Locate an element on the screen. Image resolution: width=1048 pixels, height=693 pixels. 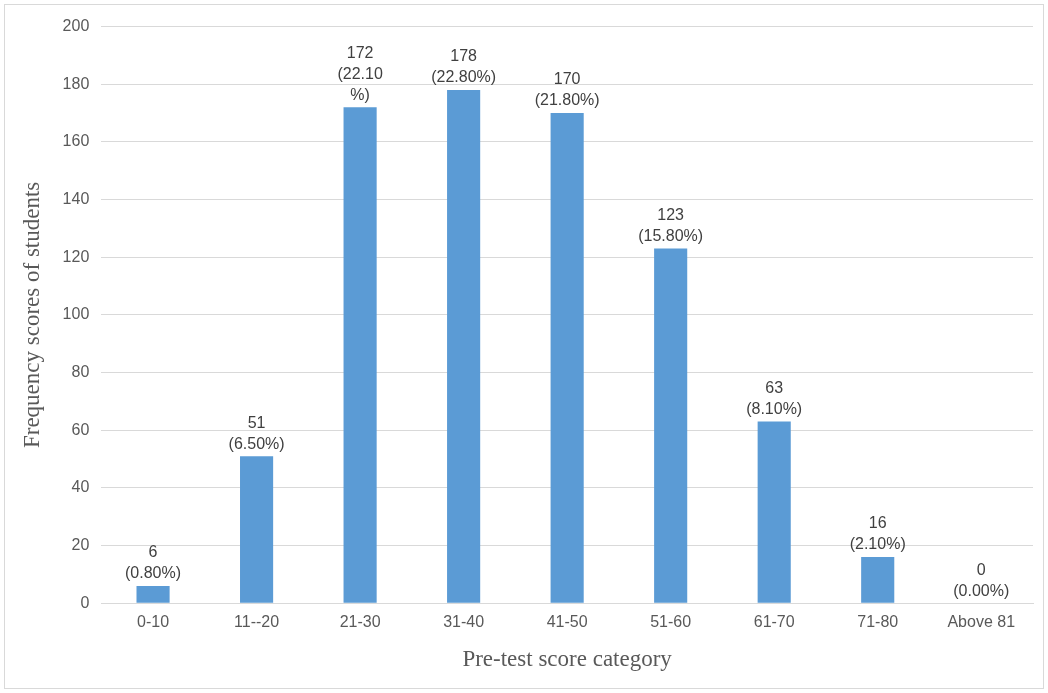
data-label: 63 (8.10%) is located at coordinates (774, 397).